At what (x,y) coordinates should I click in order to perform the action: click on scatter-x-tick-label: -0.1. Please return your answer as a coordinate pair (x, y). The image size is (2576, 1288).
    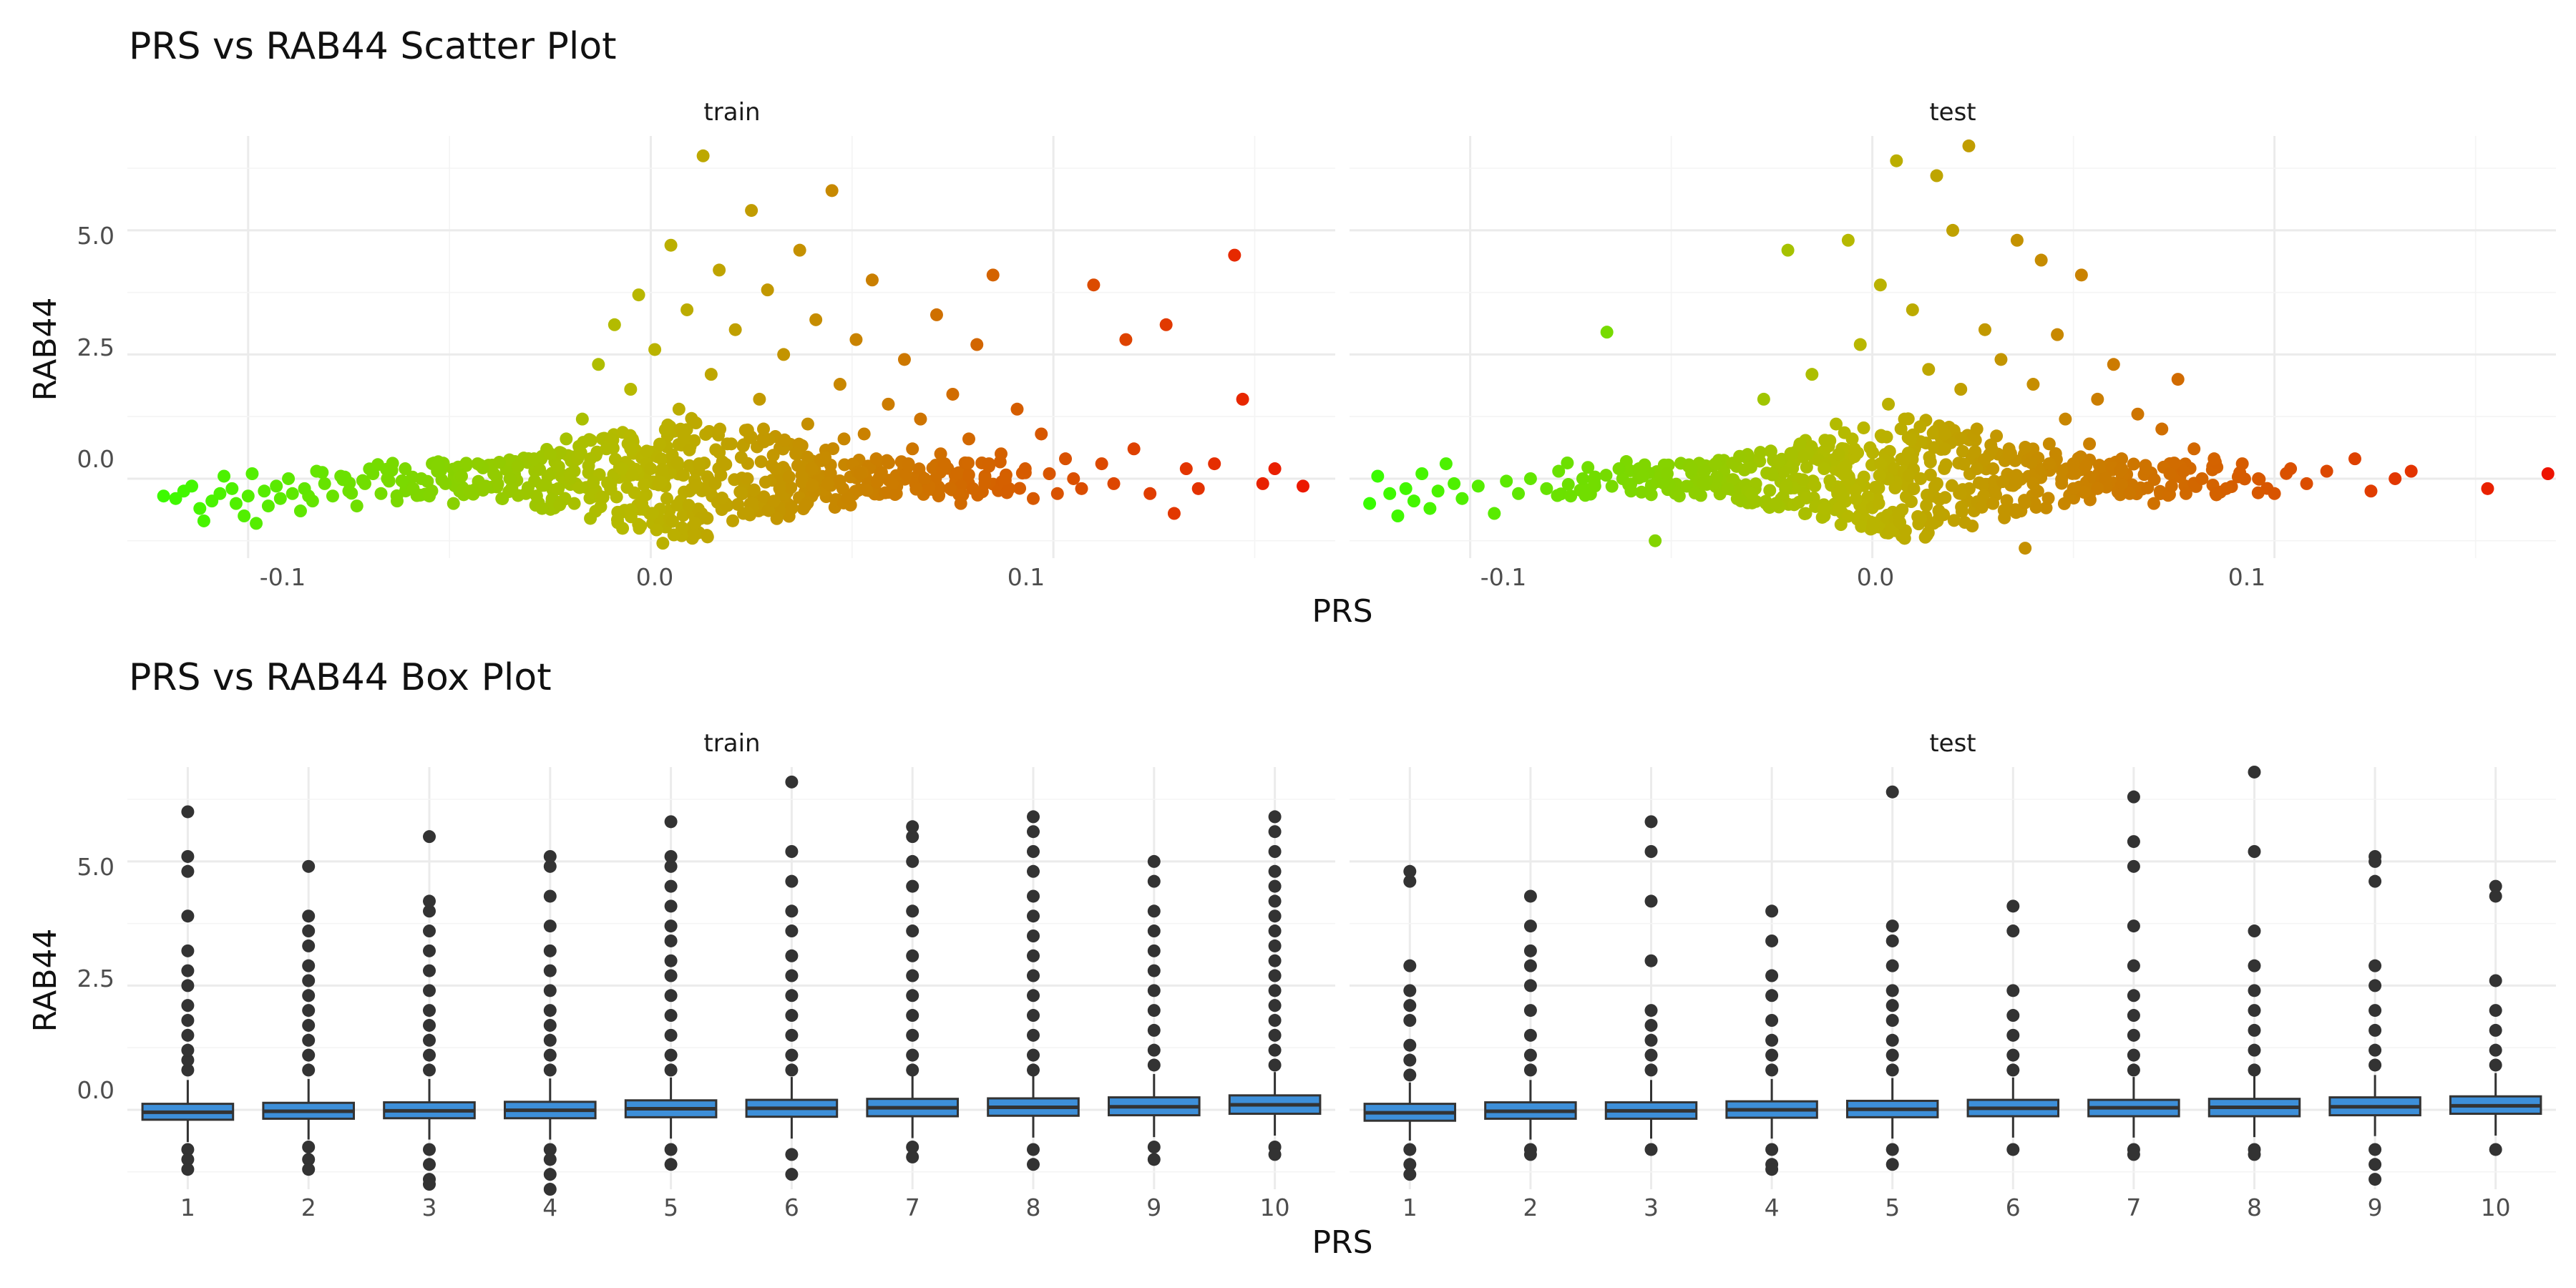
    Looking at the image, I should click on (283, 577).